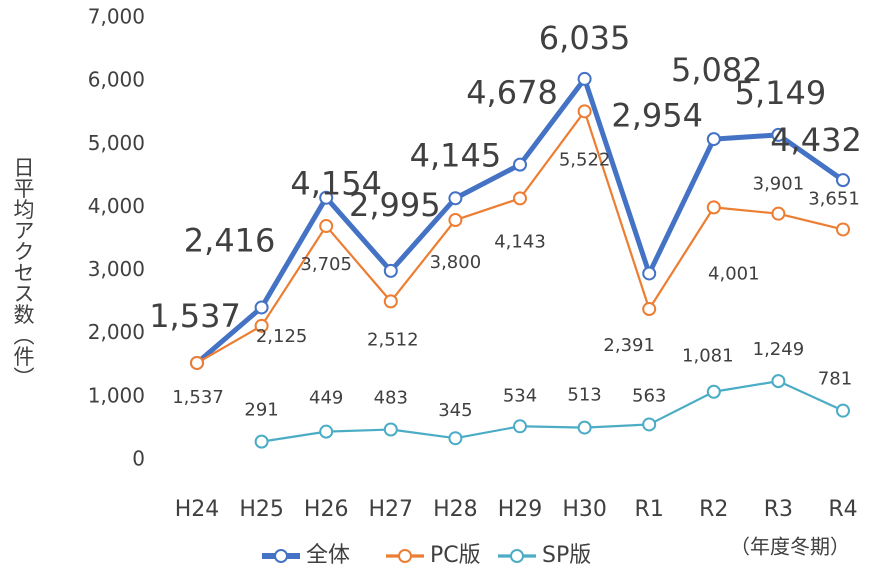  Describe the element at coordinates (713, 509) in the screenshot. I see `x-tick-label: R2` at that location.